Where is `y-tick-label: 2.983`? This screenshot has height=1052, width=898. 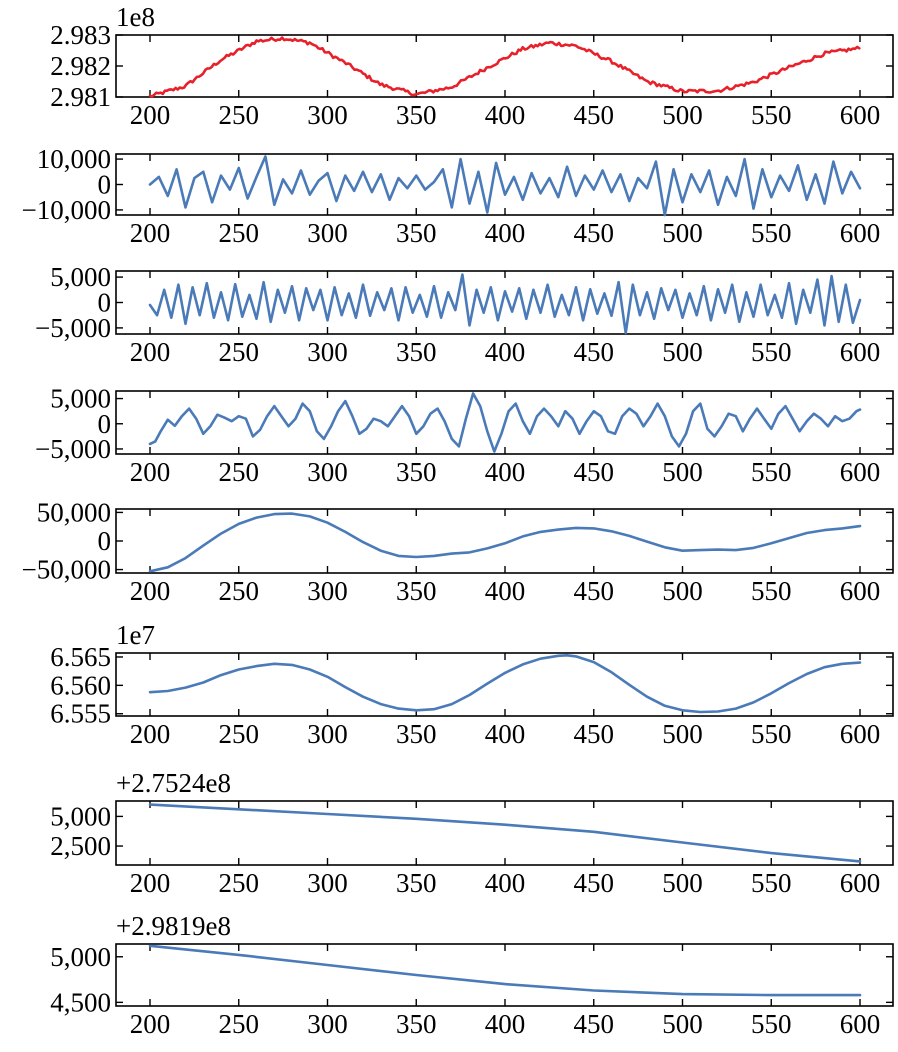 y-tick-label: 2.983 is located at coordinates (80, 35).